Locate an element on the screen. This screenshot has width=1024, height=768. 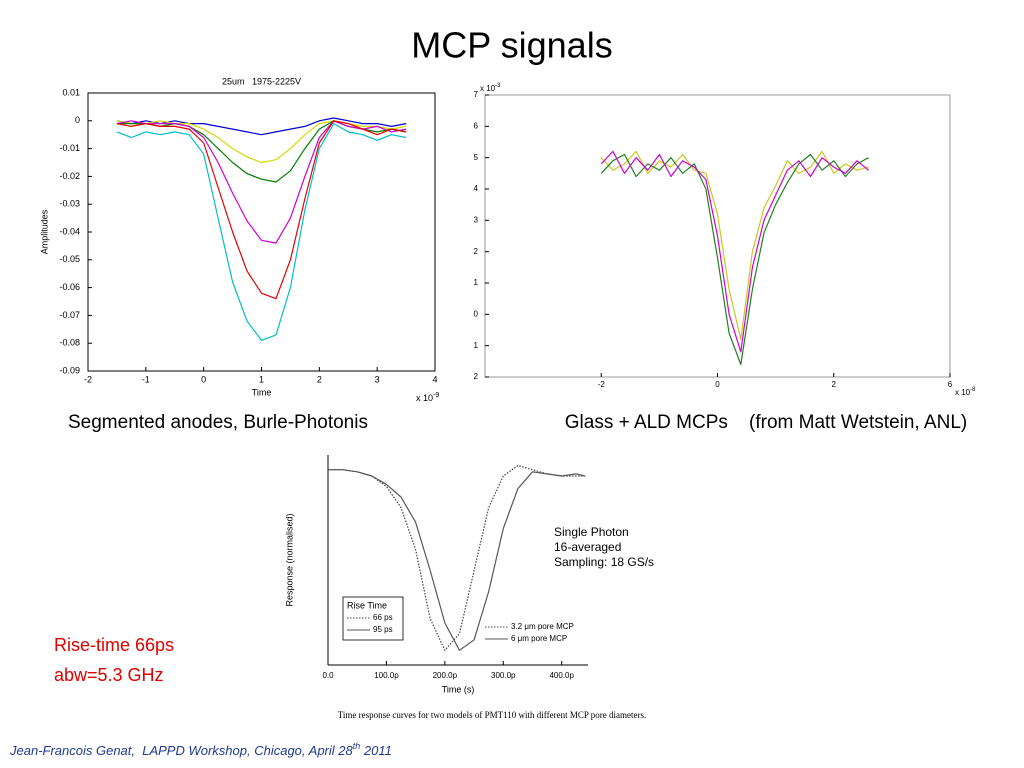
y-axis-label: Amplitudes is located at coordinates (44, 231).